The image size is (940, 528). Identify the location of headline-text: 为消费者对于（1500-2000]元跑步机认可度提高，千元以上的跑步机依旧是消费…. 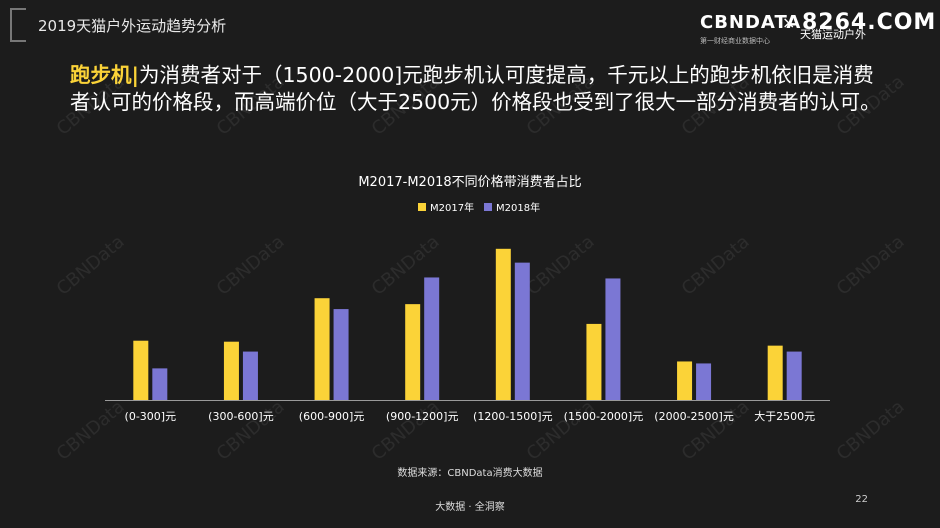
(475, 88).